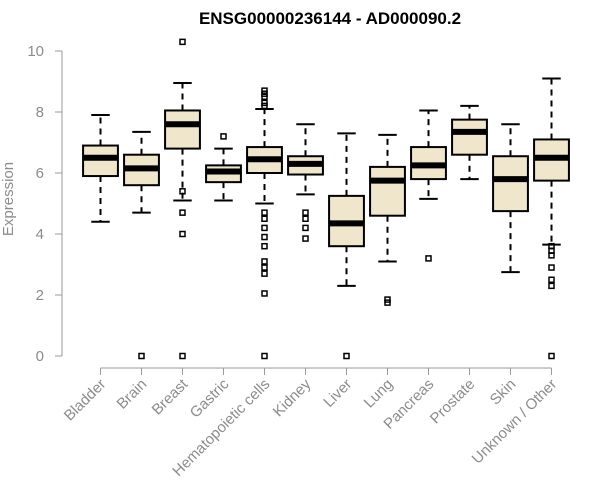  Describe the element at coordinates (453, 402) in the screenshot. I see `x-tick-label: Prostate` at that location.